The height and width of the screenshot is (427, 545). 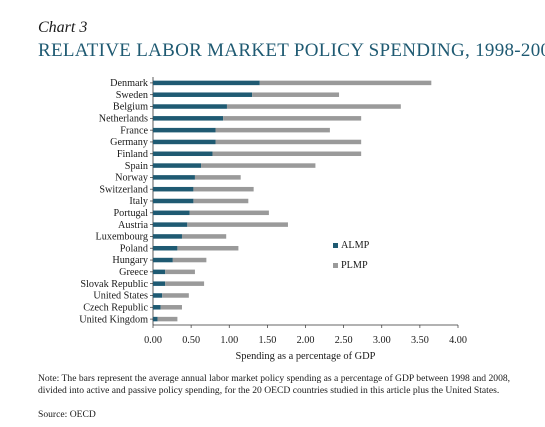 I want to click on y-tick-label: United States, so click(x=120, y=296).